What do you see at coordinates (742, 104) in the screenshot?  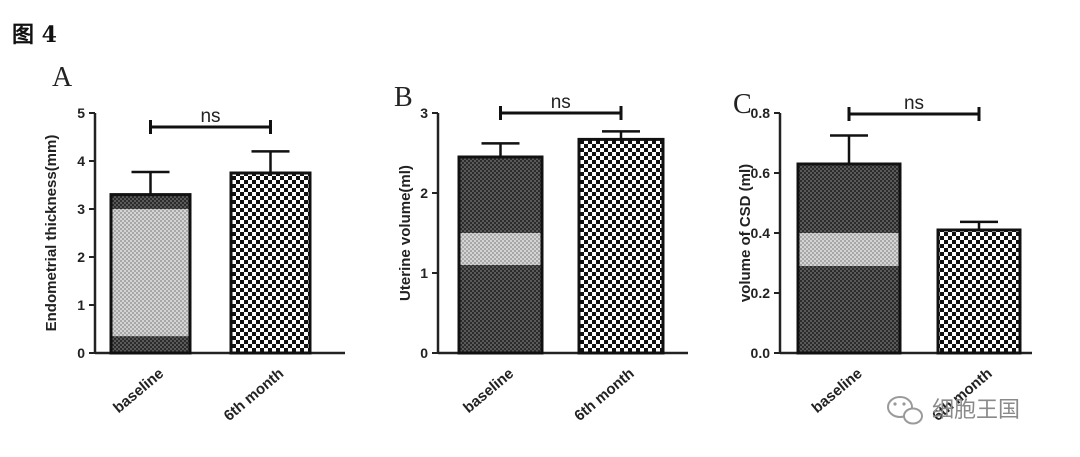 I see `panel-letter: C` at bounding box center [742, 104].